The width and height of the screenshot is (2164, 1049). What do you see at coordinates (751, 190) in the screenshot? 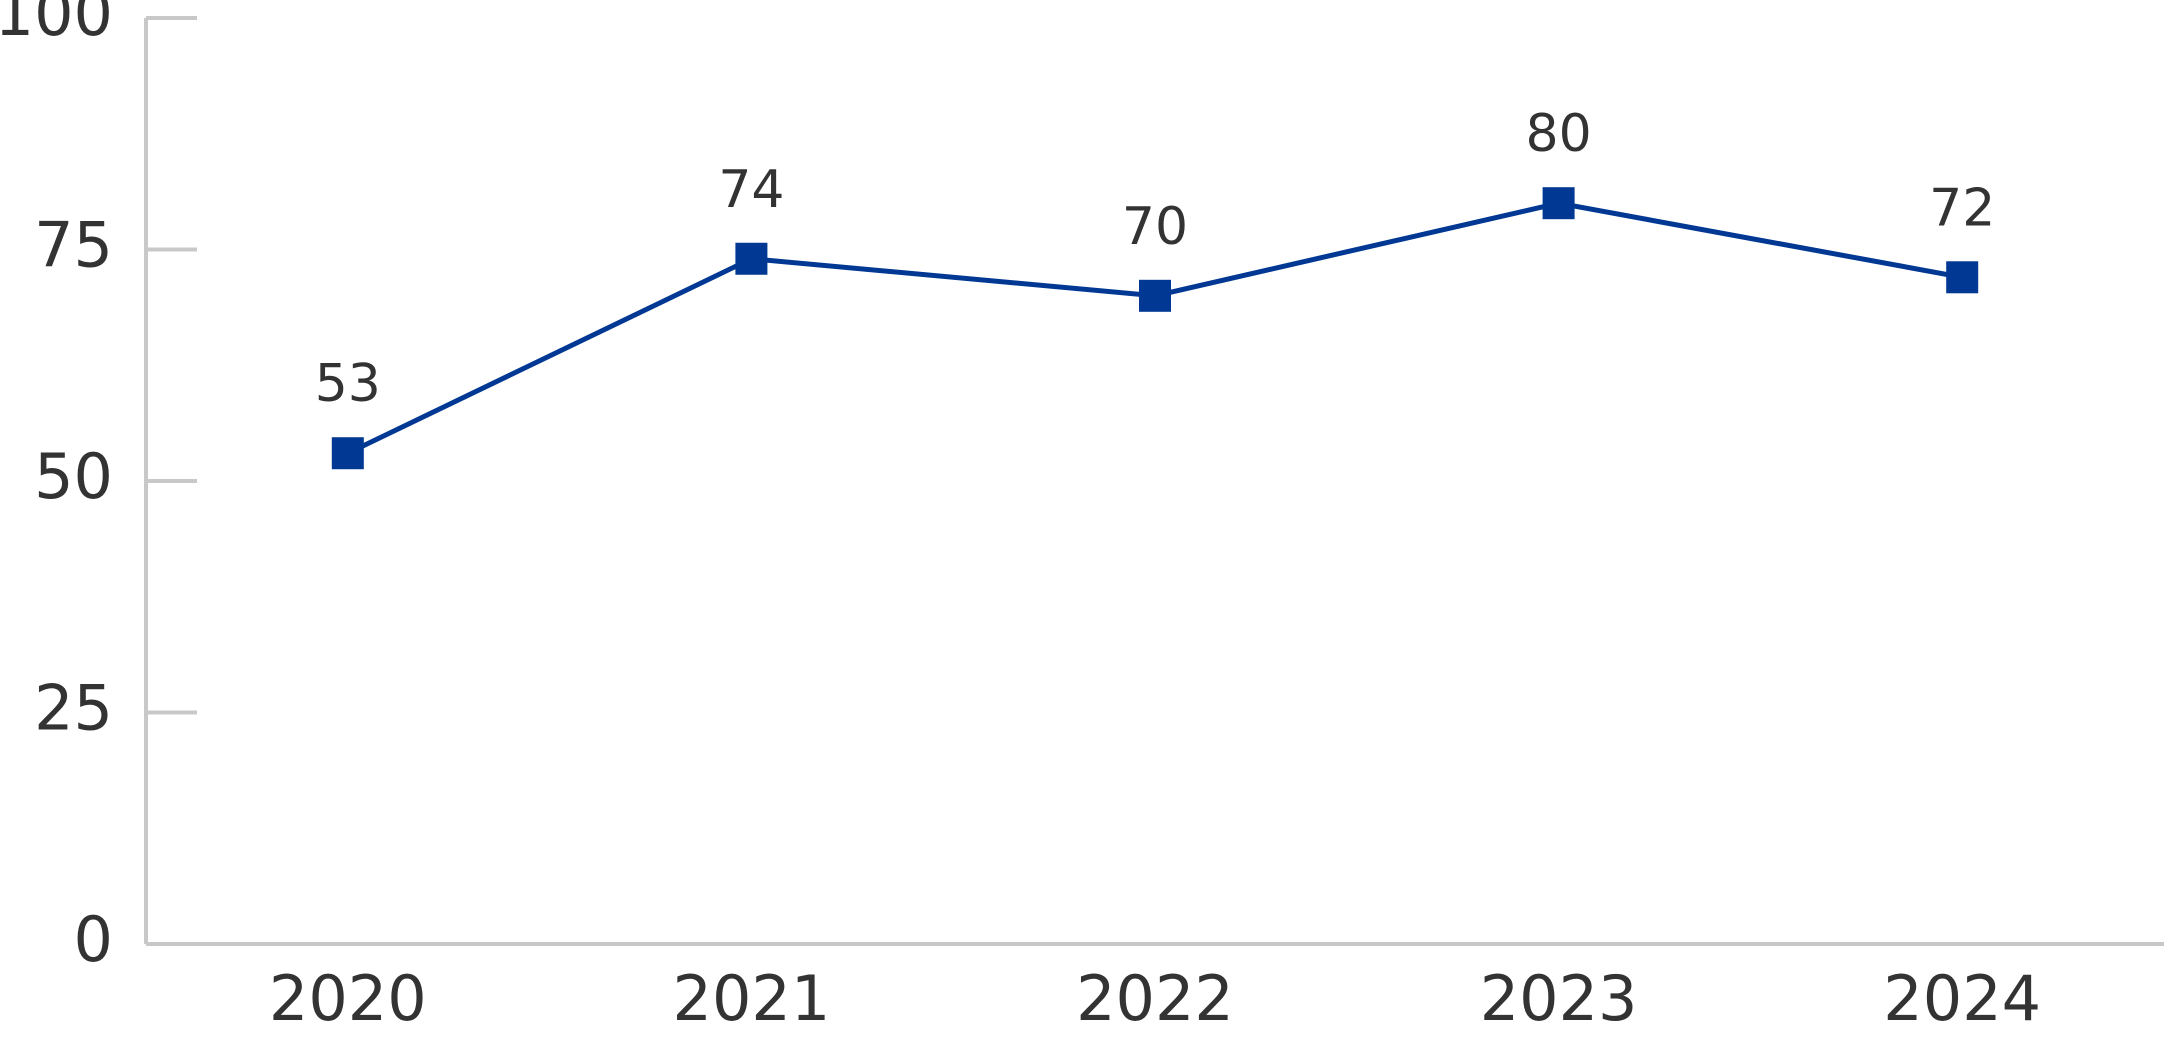
I see `data-label: 74` at bounding box center [751, 190].